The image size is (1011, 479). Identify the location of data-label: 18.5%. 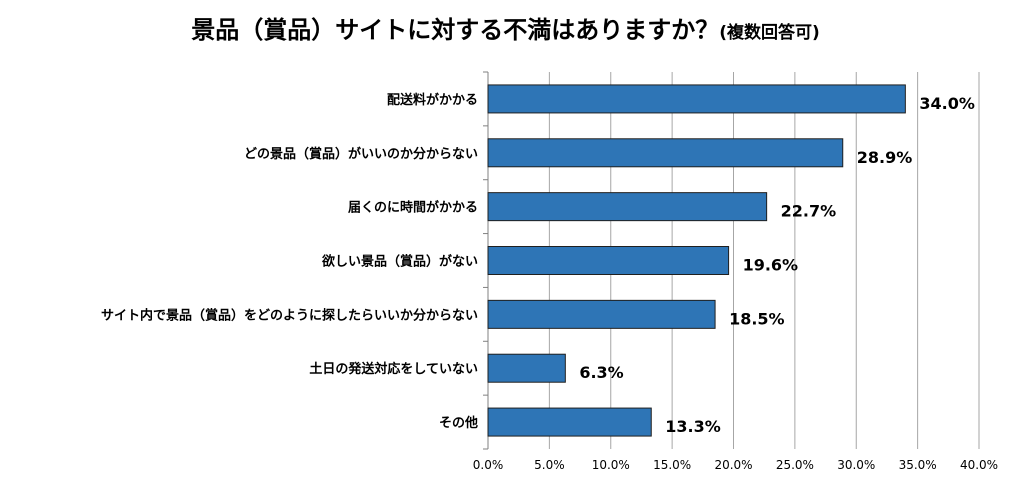
(757, 318).